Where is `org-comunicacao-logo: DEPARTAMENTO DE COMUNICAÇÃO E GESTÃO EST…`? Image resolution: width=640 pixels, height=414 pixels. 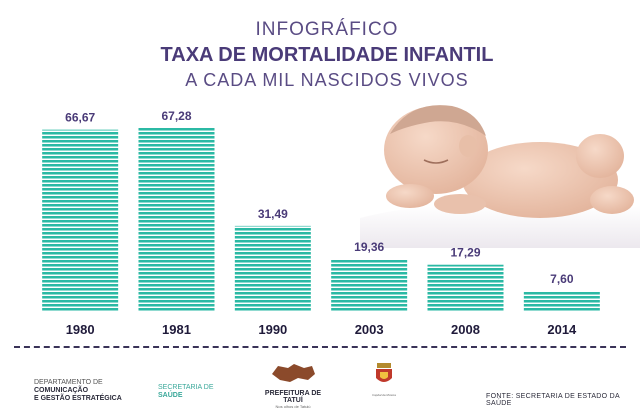
org-comunicacao-logo: DEPARTAMENTO DE COMUNICAÇÃO E GESTÃO EST… is located at coordinates (78, 390).